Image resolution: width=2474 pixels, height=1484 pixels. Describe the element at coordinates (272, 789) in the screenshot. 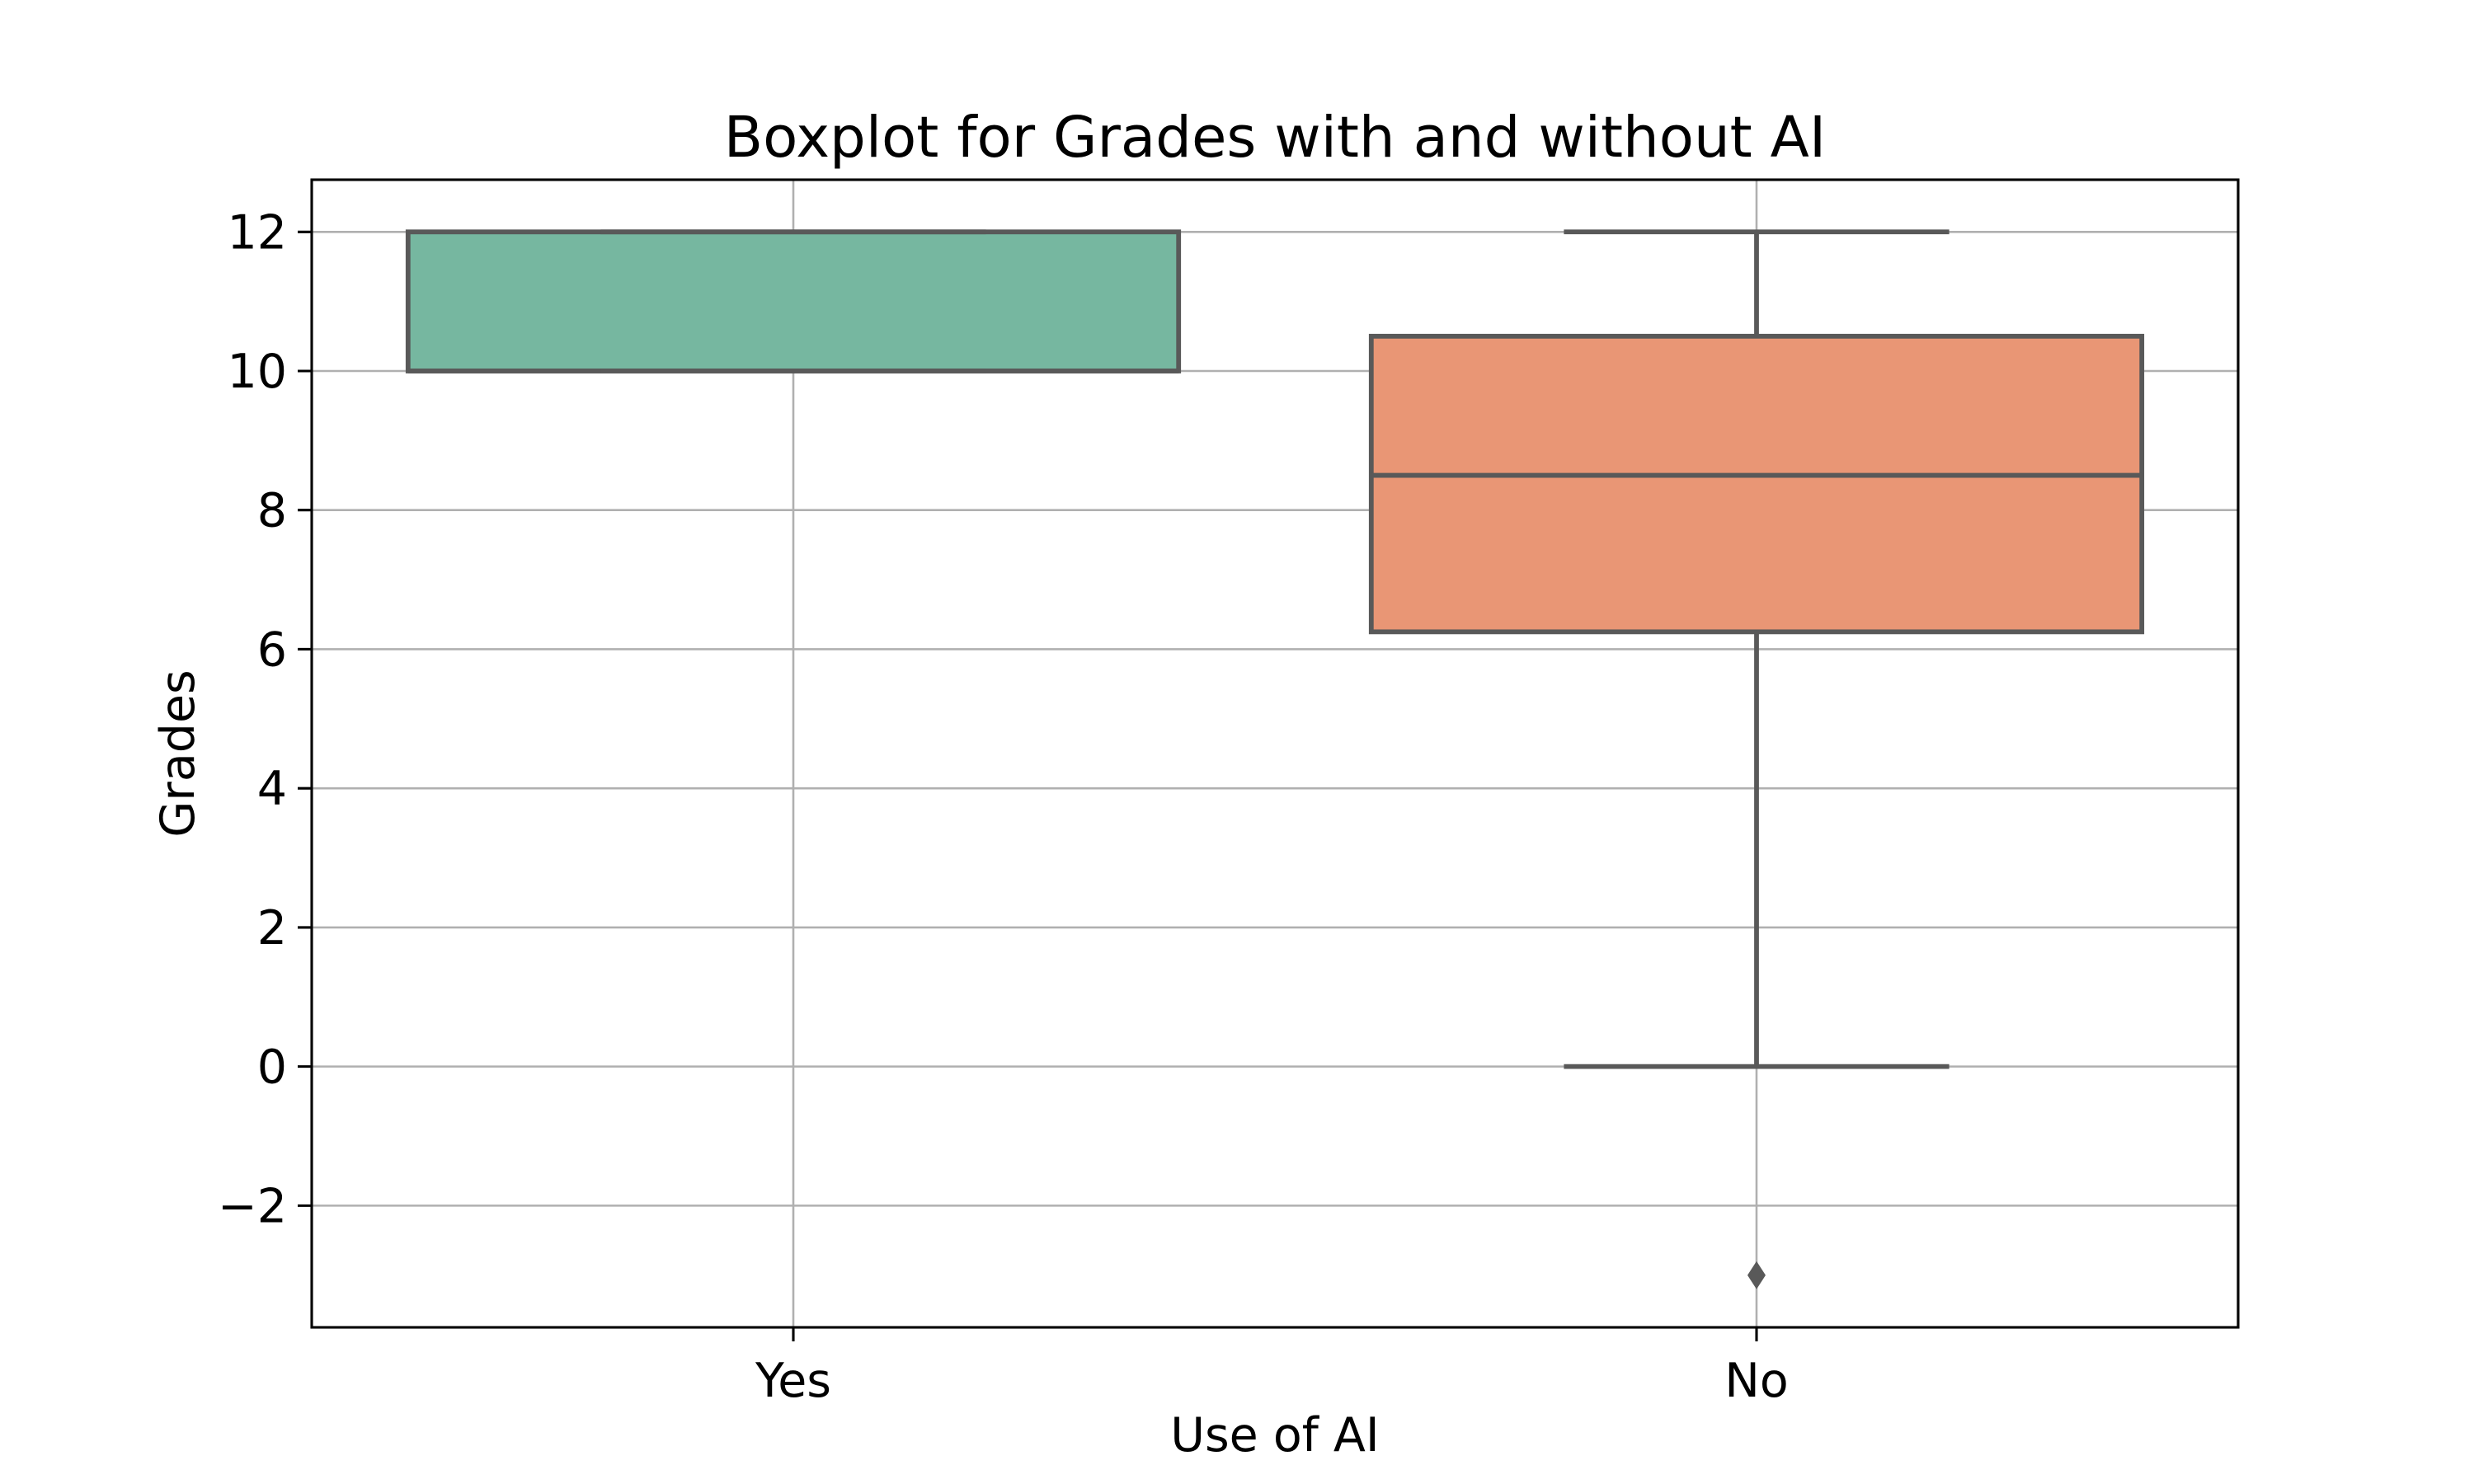

I see `y-tick-label: 4` at that location.